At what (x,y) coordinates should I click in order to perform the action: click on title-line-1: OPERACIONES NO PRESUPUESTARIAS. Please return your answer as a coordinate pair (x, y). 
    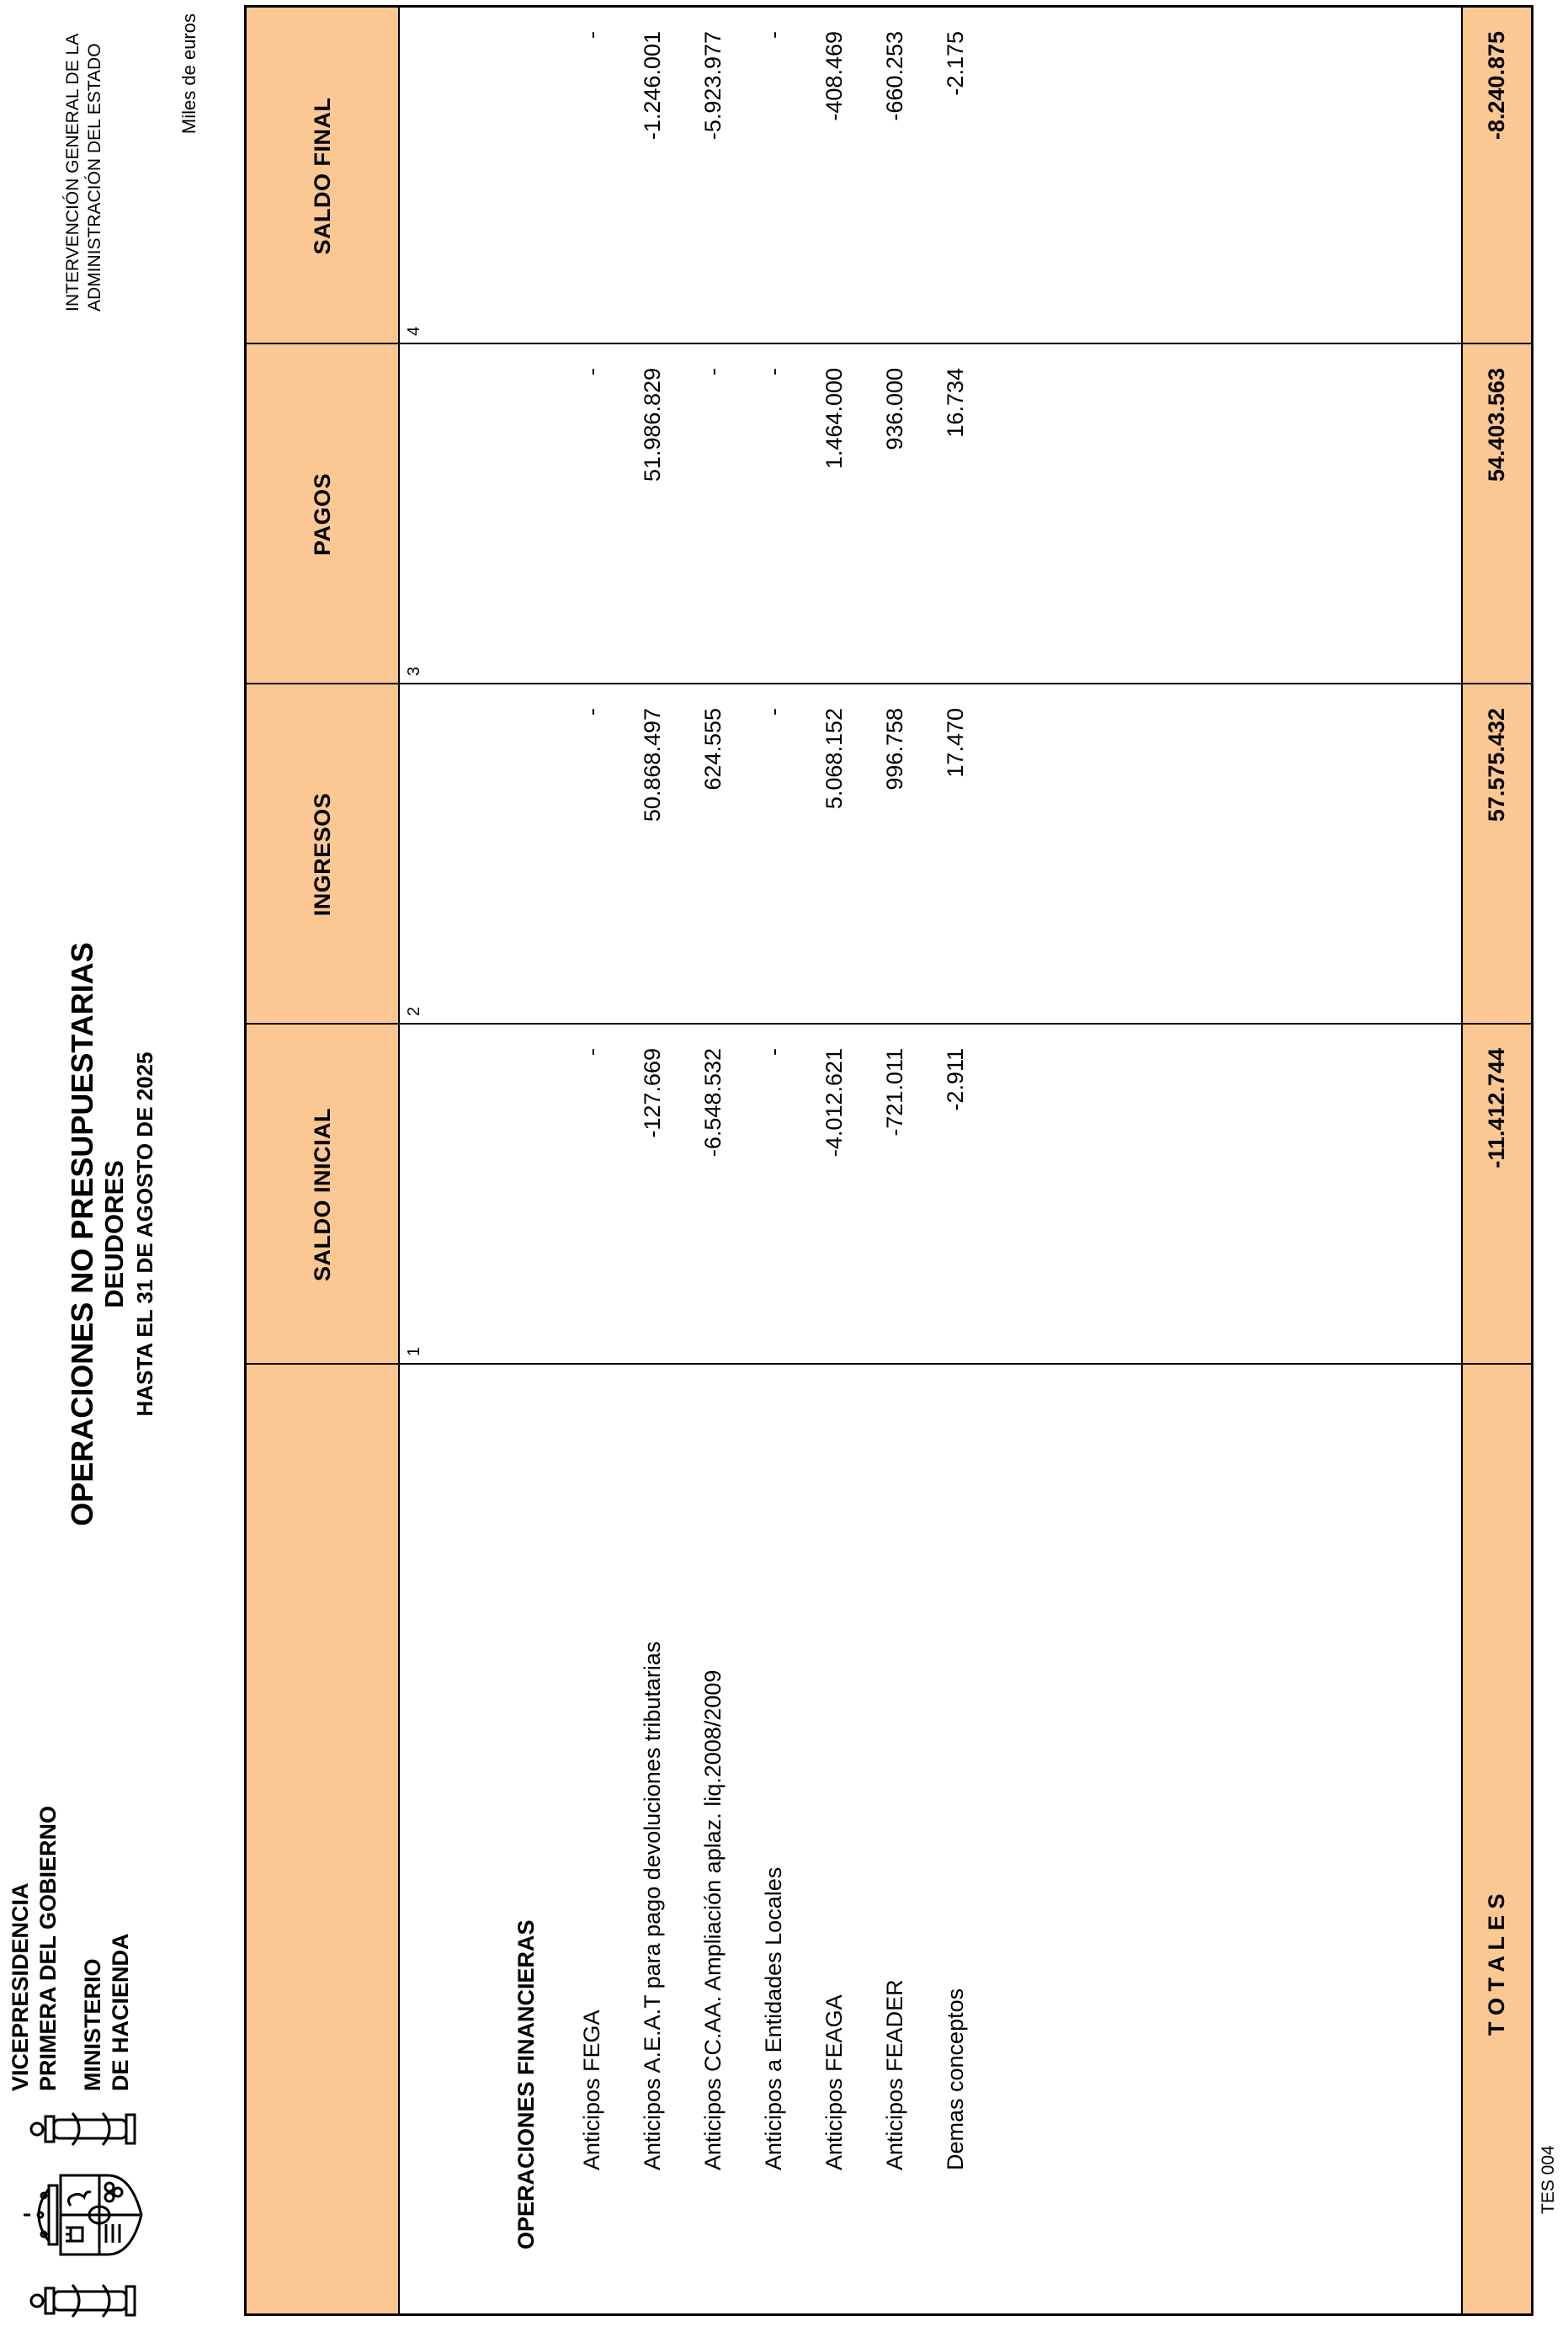
    Looking at the image, I should click on (82, 1234).